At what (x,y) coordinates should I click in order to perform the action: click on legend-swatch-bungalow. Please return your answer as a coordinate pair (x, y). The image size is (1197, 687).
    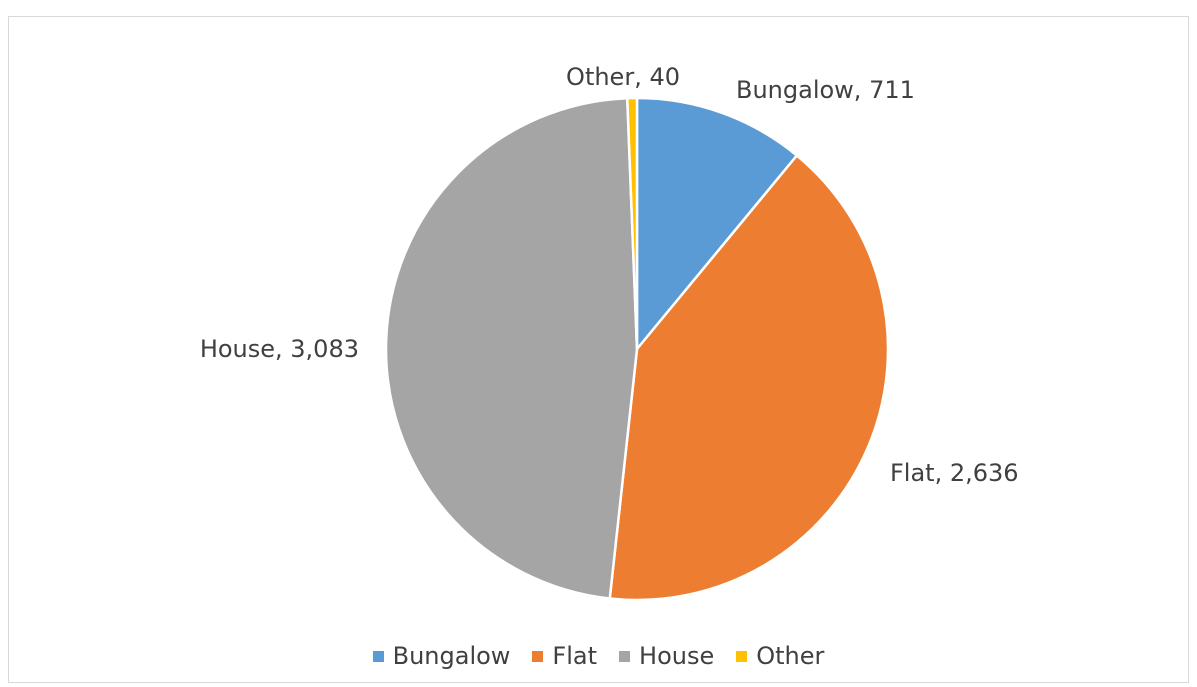
    Looking at the image, I should click on (378, 656).